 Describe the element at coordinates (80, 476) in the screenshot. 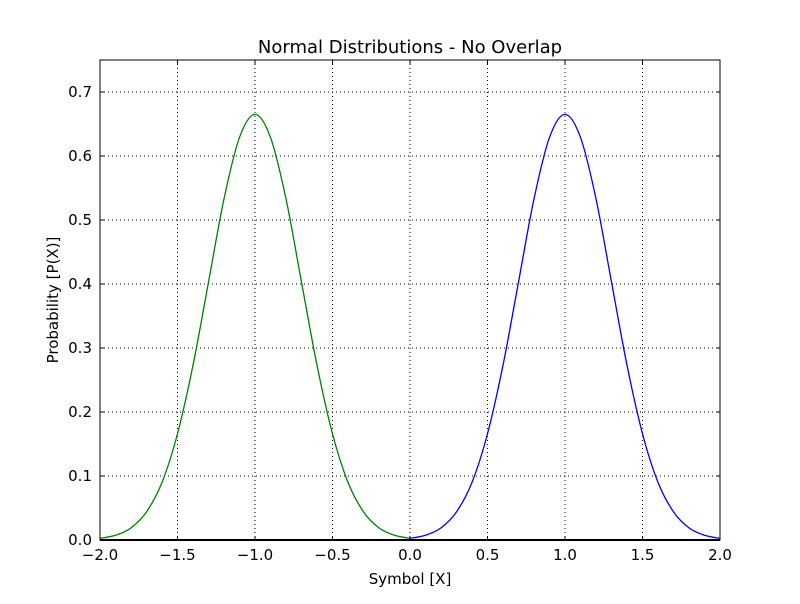

I see `y-tick-label: 0.1` at that location.